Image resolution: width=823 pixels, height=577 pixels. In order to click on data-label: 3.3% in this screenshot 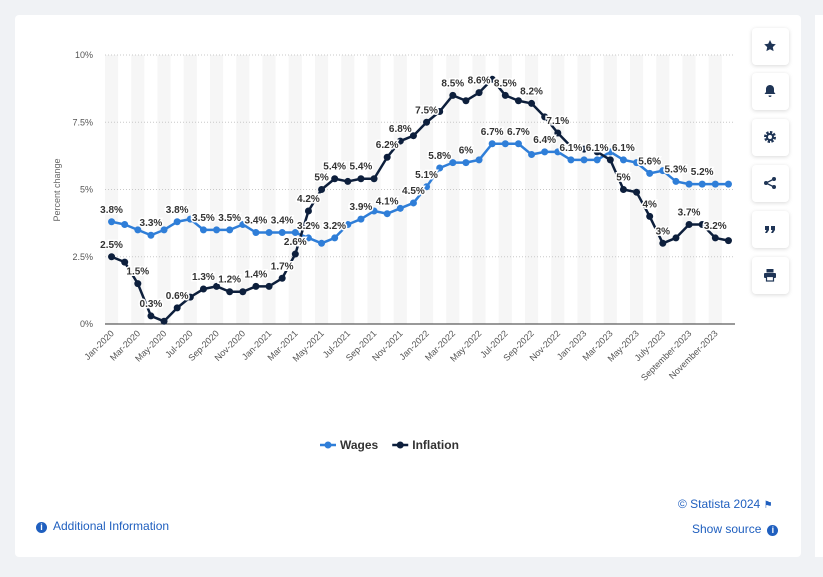, I will do `click(151, 223)`.